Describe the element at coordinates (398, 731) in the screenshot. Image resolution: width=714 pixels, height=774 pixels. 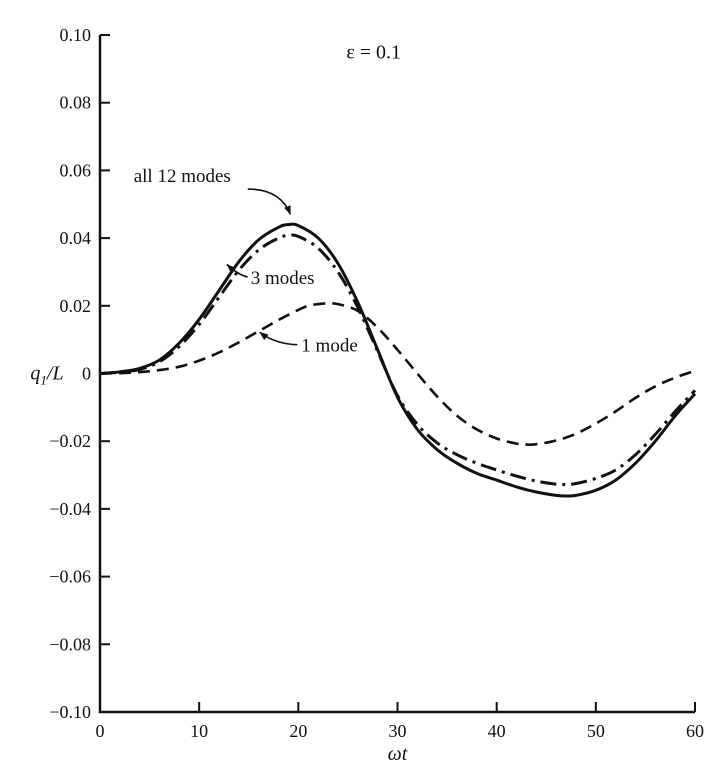
I see `x-tick-label: 30` at that location.